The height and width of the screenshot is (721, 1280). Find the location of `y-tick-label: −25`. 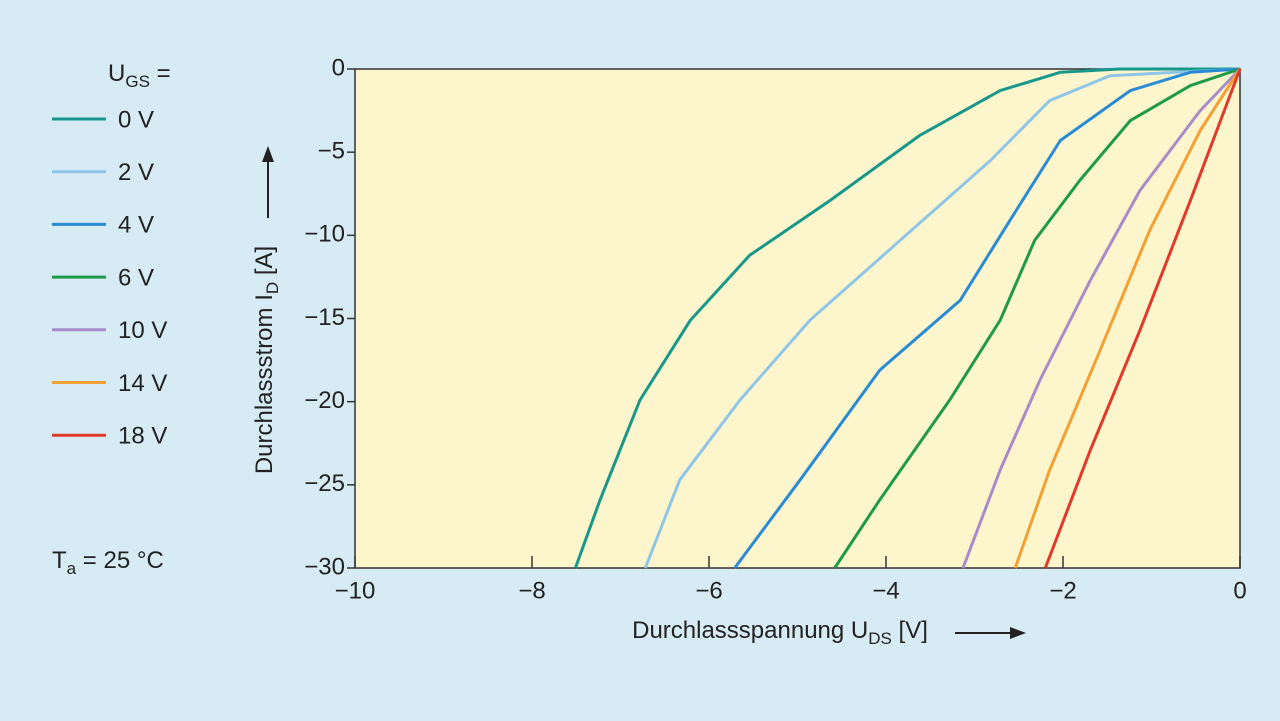

y-tick-label: −25 is located at coordinates (324, 483).